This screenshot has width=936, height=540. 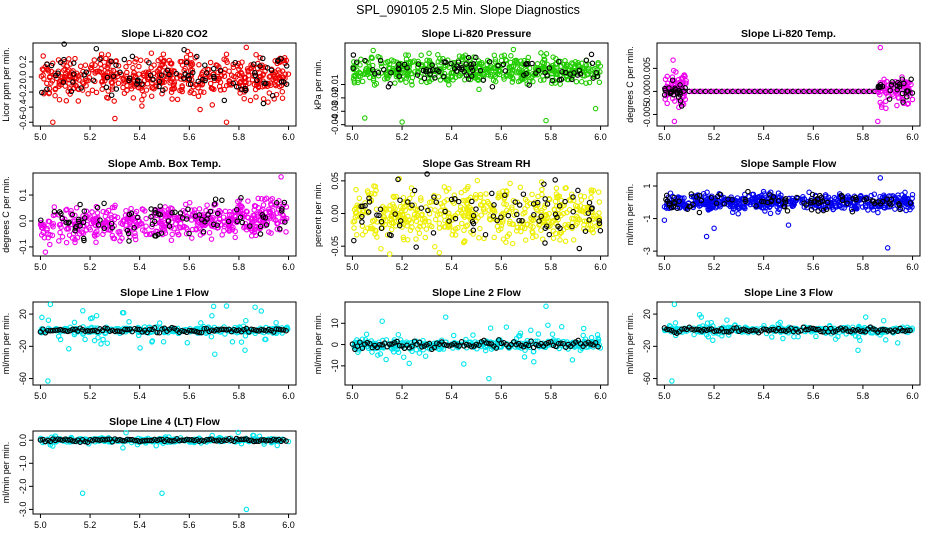 What do you see at coordinates (163, 214) in the screenshot?
I see `data-points` at bounding box center [163, 214].